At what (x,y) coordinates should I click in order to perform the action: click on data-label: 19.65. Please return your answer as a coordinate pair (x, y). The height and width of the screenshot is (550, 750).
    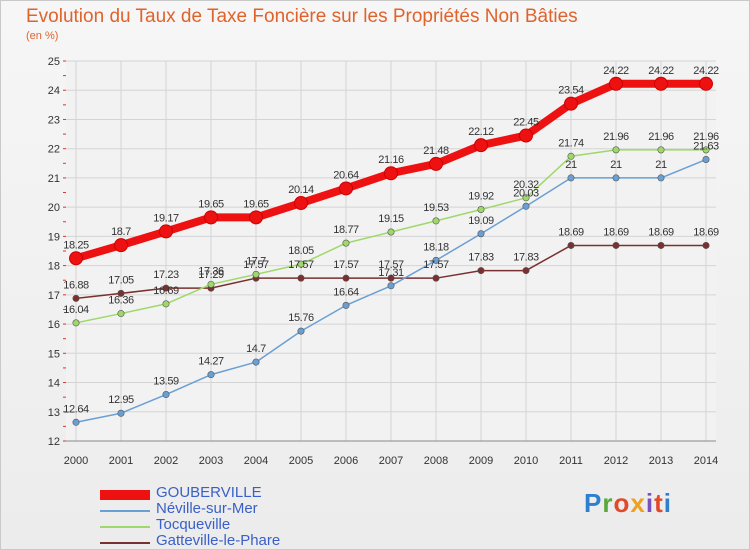
    Looking at the image, I should click on (211, 204).